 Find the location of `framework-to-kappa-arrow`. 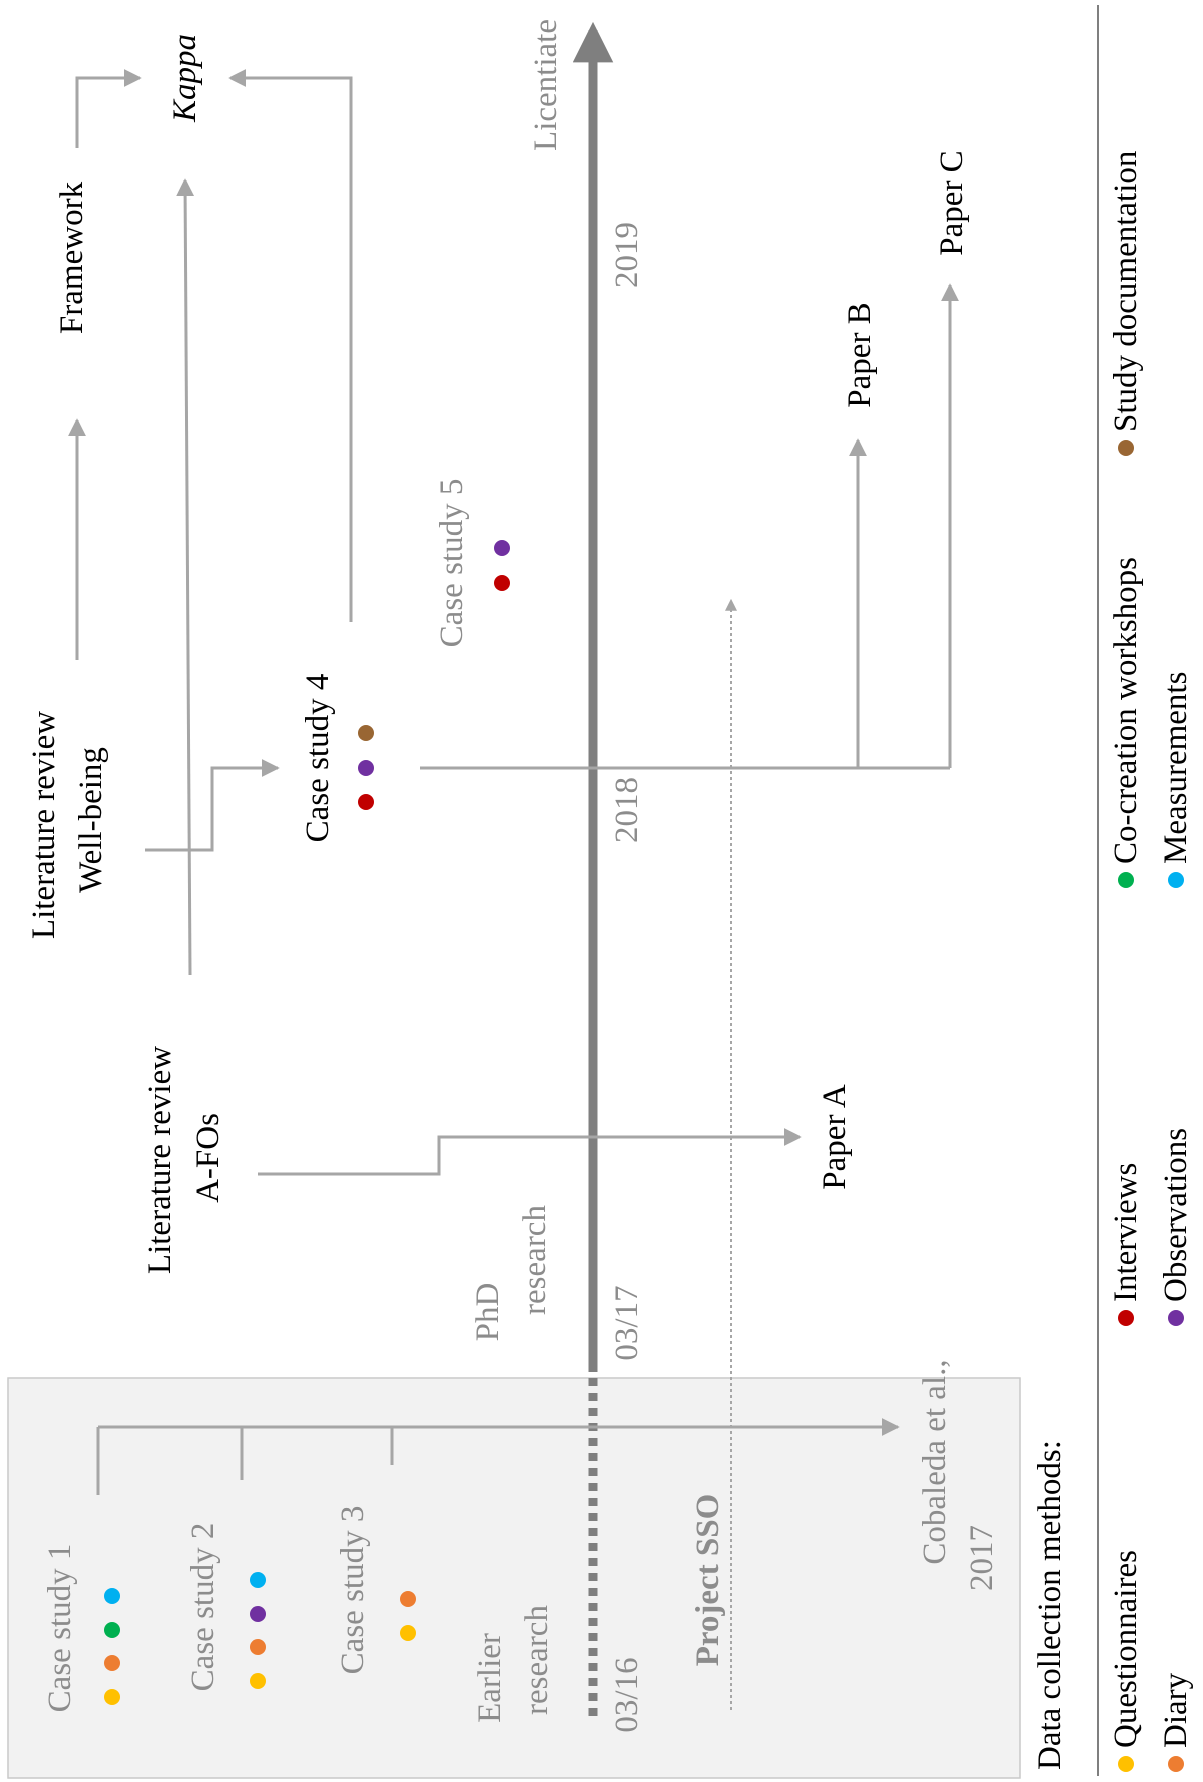

framework-to-kappa-arrow is located at coordinates (108, 108).